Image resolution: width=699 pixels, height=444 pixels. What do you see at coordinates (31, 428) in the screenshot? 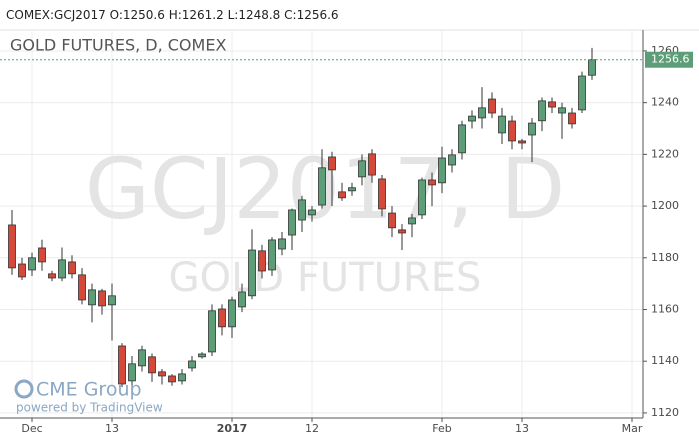
I see `x-tick-label: Dec` at bounding box center [31, 428].